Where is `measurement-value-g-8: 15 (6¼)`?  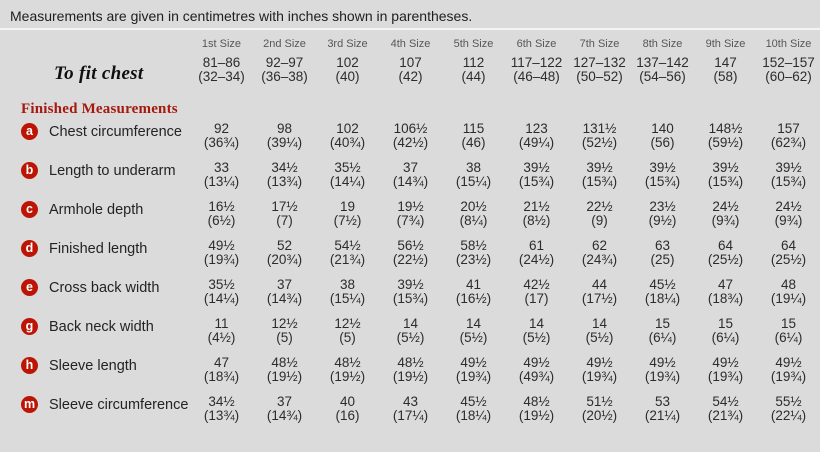 measurement-value-g-8: 15 (6¼) is located at coordinates (662, 334).